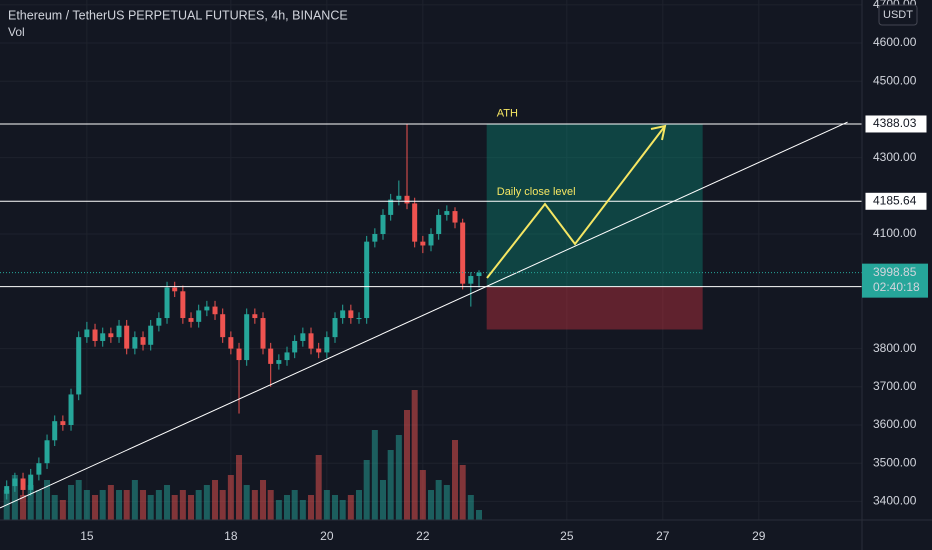 This screenshot has width=932, height=550. What do you see at coordinates (327, 536) in the screenshot?
I see `x-tick-label: 20` at bounding box center [327, 536].